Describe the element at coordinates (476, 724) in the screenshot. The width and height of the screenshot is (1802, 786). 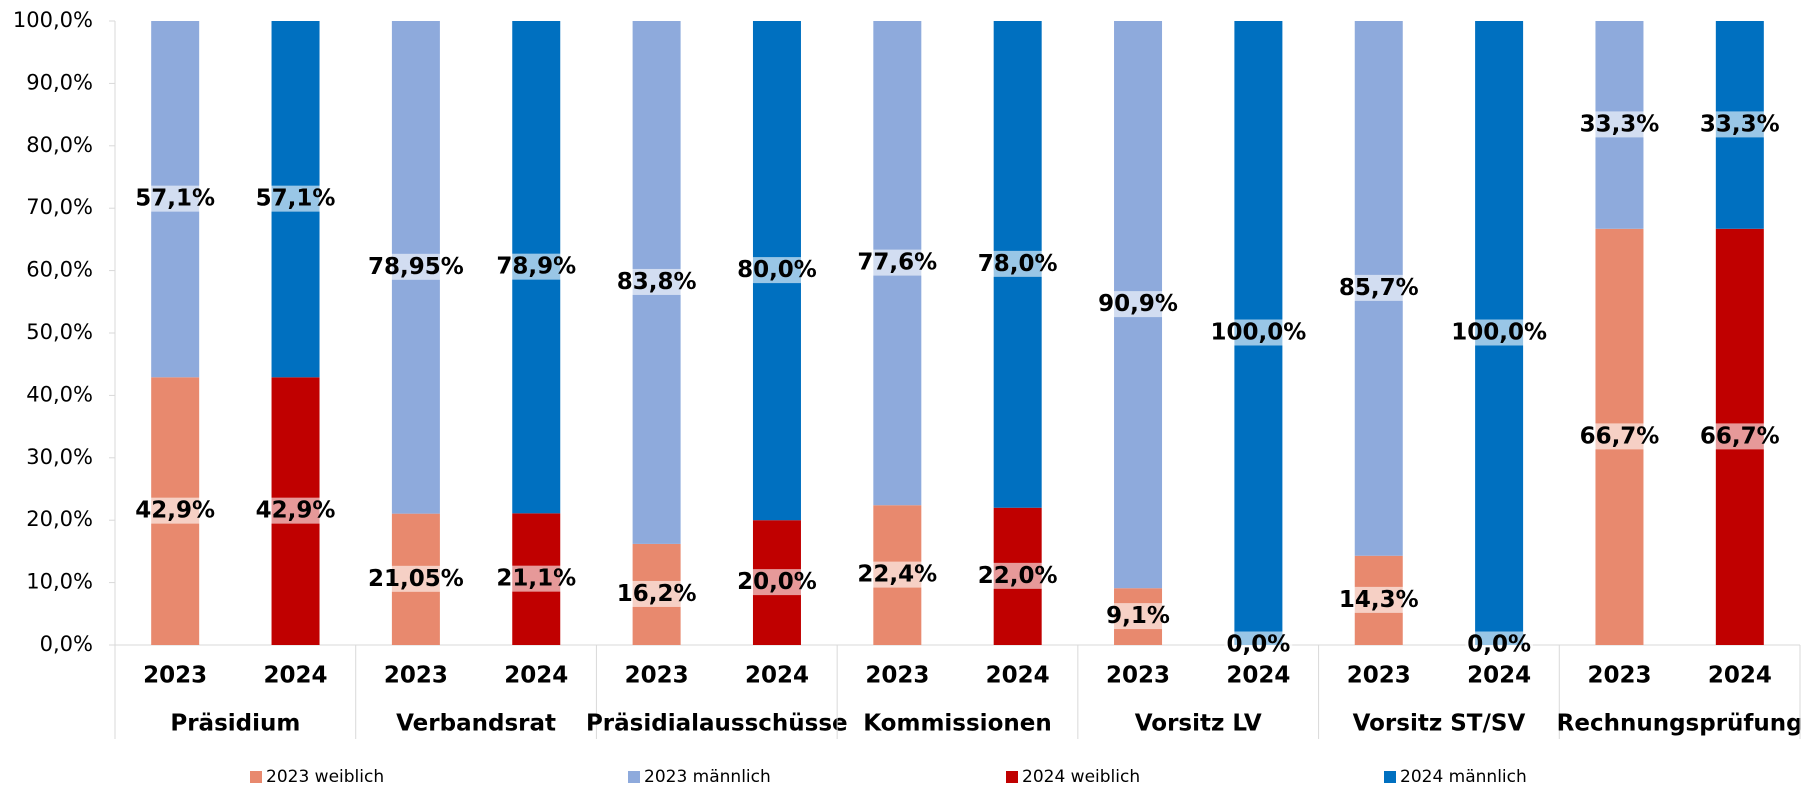
I see `group-label: Verbandsrat` at that location.